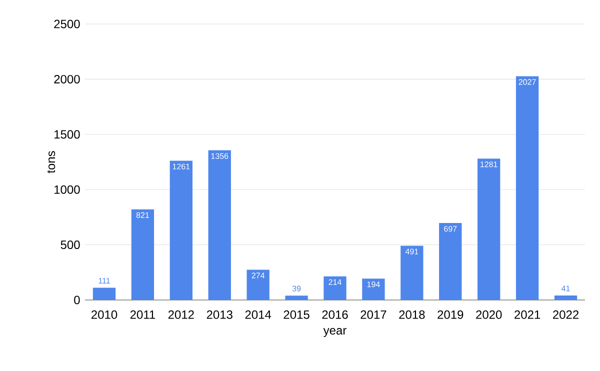 The height and width of the screenshot is (371, 600). Describe the element at coordinates (411, 251) in the screenshot. I see `data-label: 491` at that location.